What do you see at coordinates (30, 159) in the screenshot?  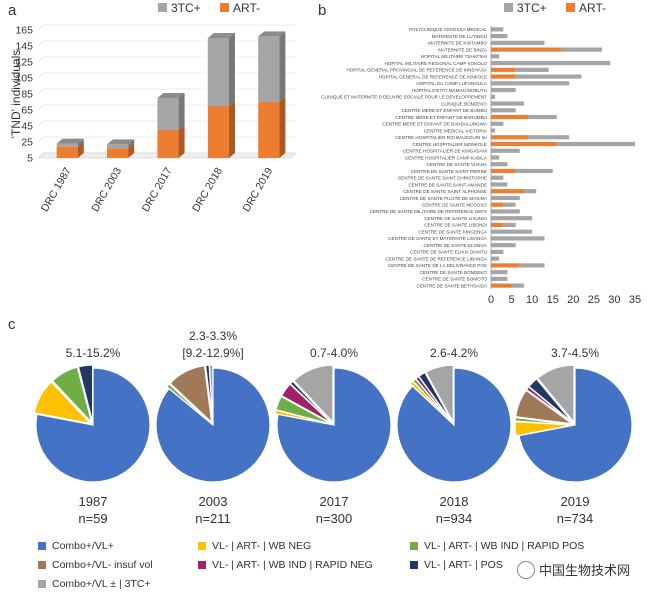 I see `y-tick-label: 5` at bounding box center [30, 159].